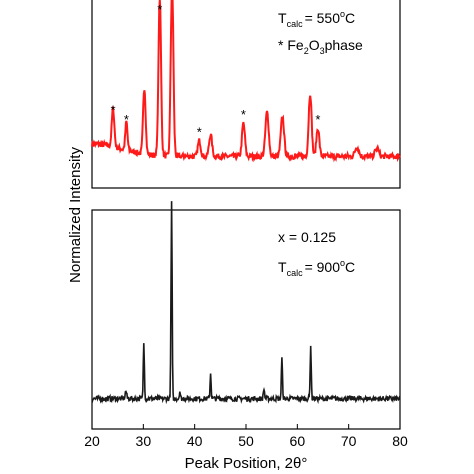  Describe the element at coordinates (144, 441) in the screenshot. I see `x-tick-label: 30` at that location.